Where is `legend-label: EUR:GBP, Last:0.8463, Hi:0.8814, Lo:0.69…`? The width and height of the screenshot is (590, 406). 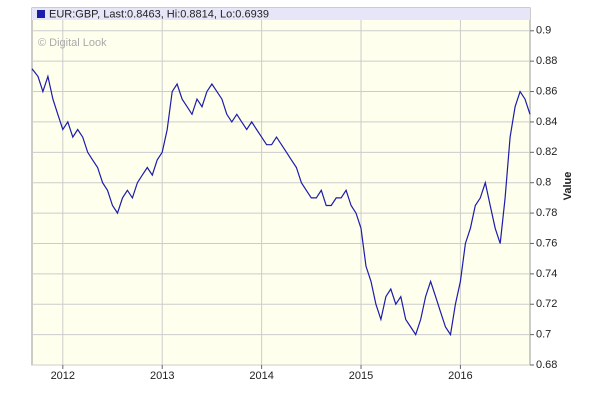 legend-label: EUR:GBP, Last:0.8463, Hi:0.8814, Lo:0.69… is located at coordinates (159, 14).